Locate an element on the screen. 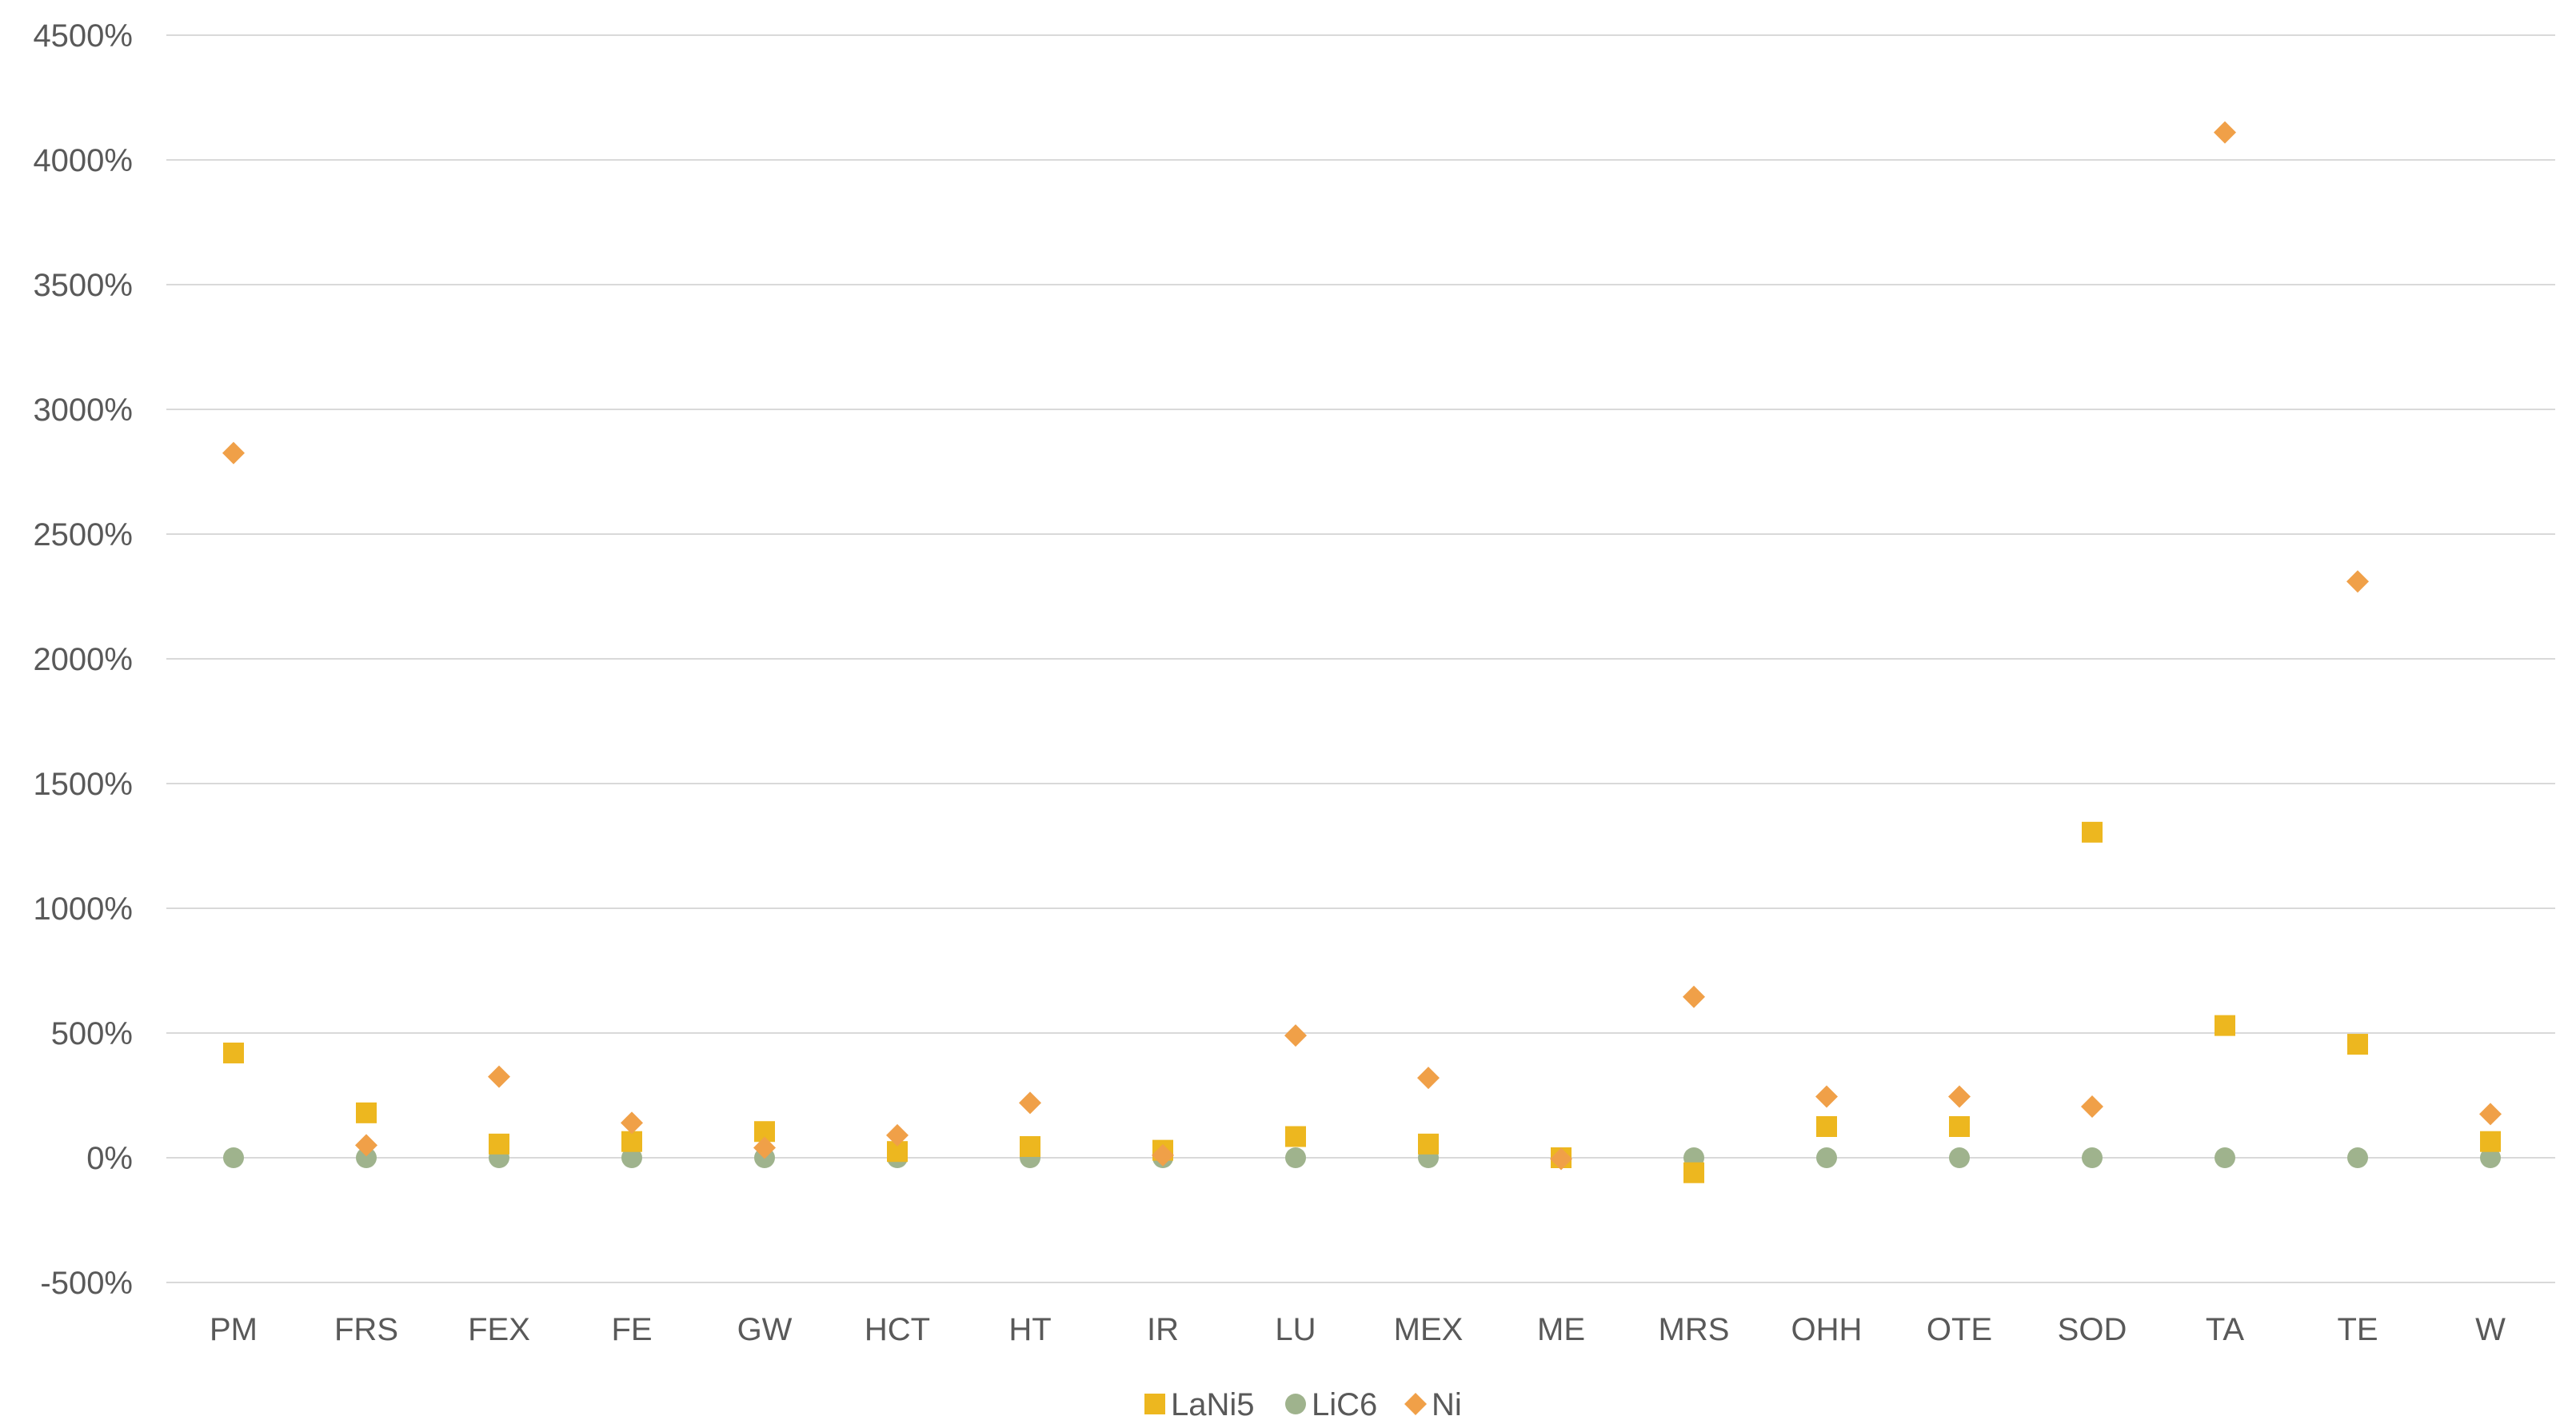 The height and width of the screenshot is (1424, 2576). x-tick-label: MEX is located at coordinates (1429, 1329).